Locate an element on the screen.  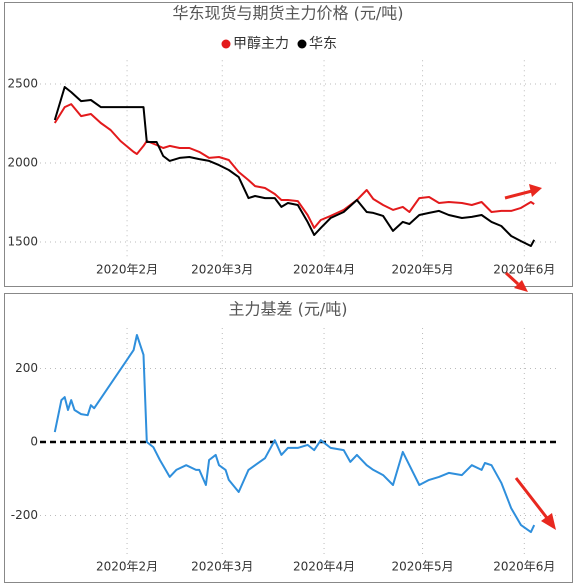
annotation-arrows is located at coordinates (530, 357).